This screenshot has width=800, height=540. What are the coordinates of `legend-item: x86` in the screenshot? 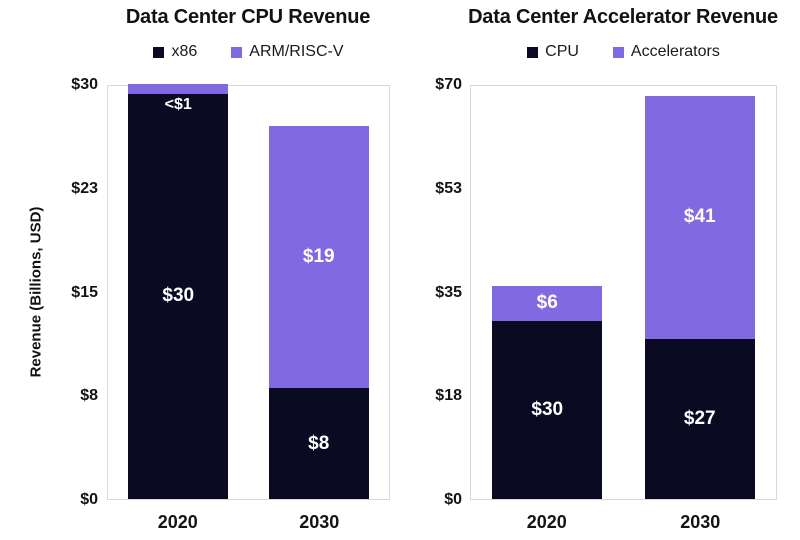 It's located at (175, 52).